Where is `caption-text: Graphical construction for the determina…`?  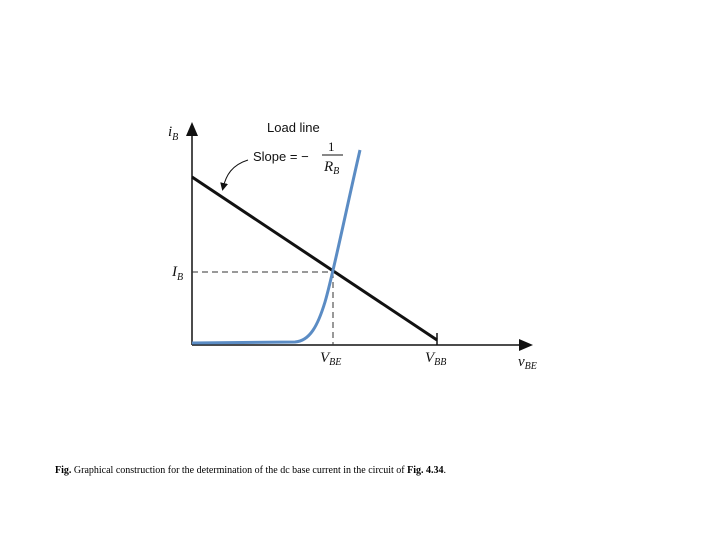 caption-text: Graphical construction for the determina… is located at coordinates (239, 470).